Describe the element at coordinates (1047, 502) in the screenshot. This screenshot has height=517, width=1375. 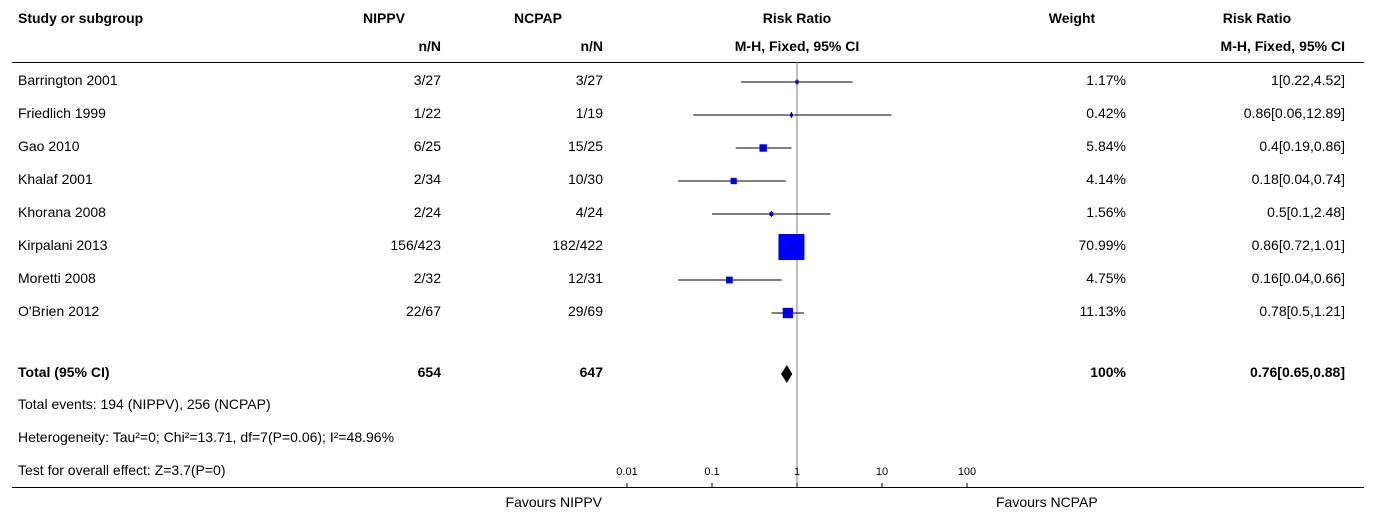
I see `favours-right-label: Favours NCPAP` at that location.